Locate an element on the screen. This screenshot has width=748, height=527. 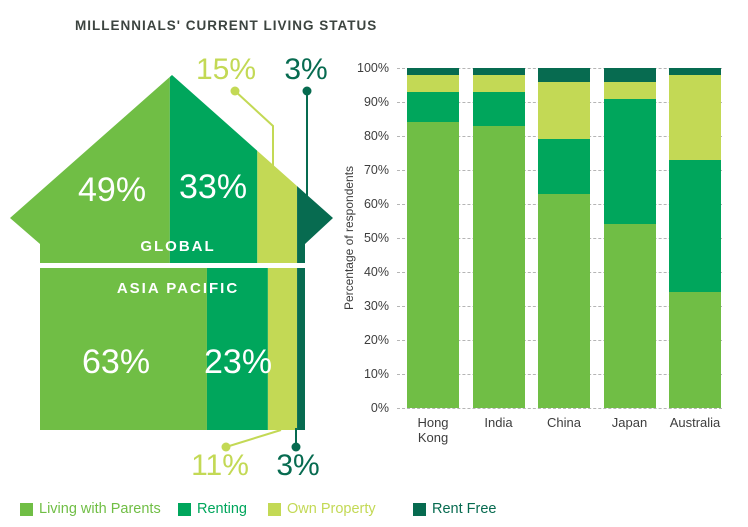
asia-pacific-segment-rentfree is located at coordinates (301, 349).